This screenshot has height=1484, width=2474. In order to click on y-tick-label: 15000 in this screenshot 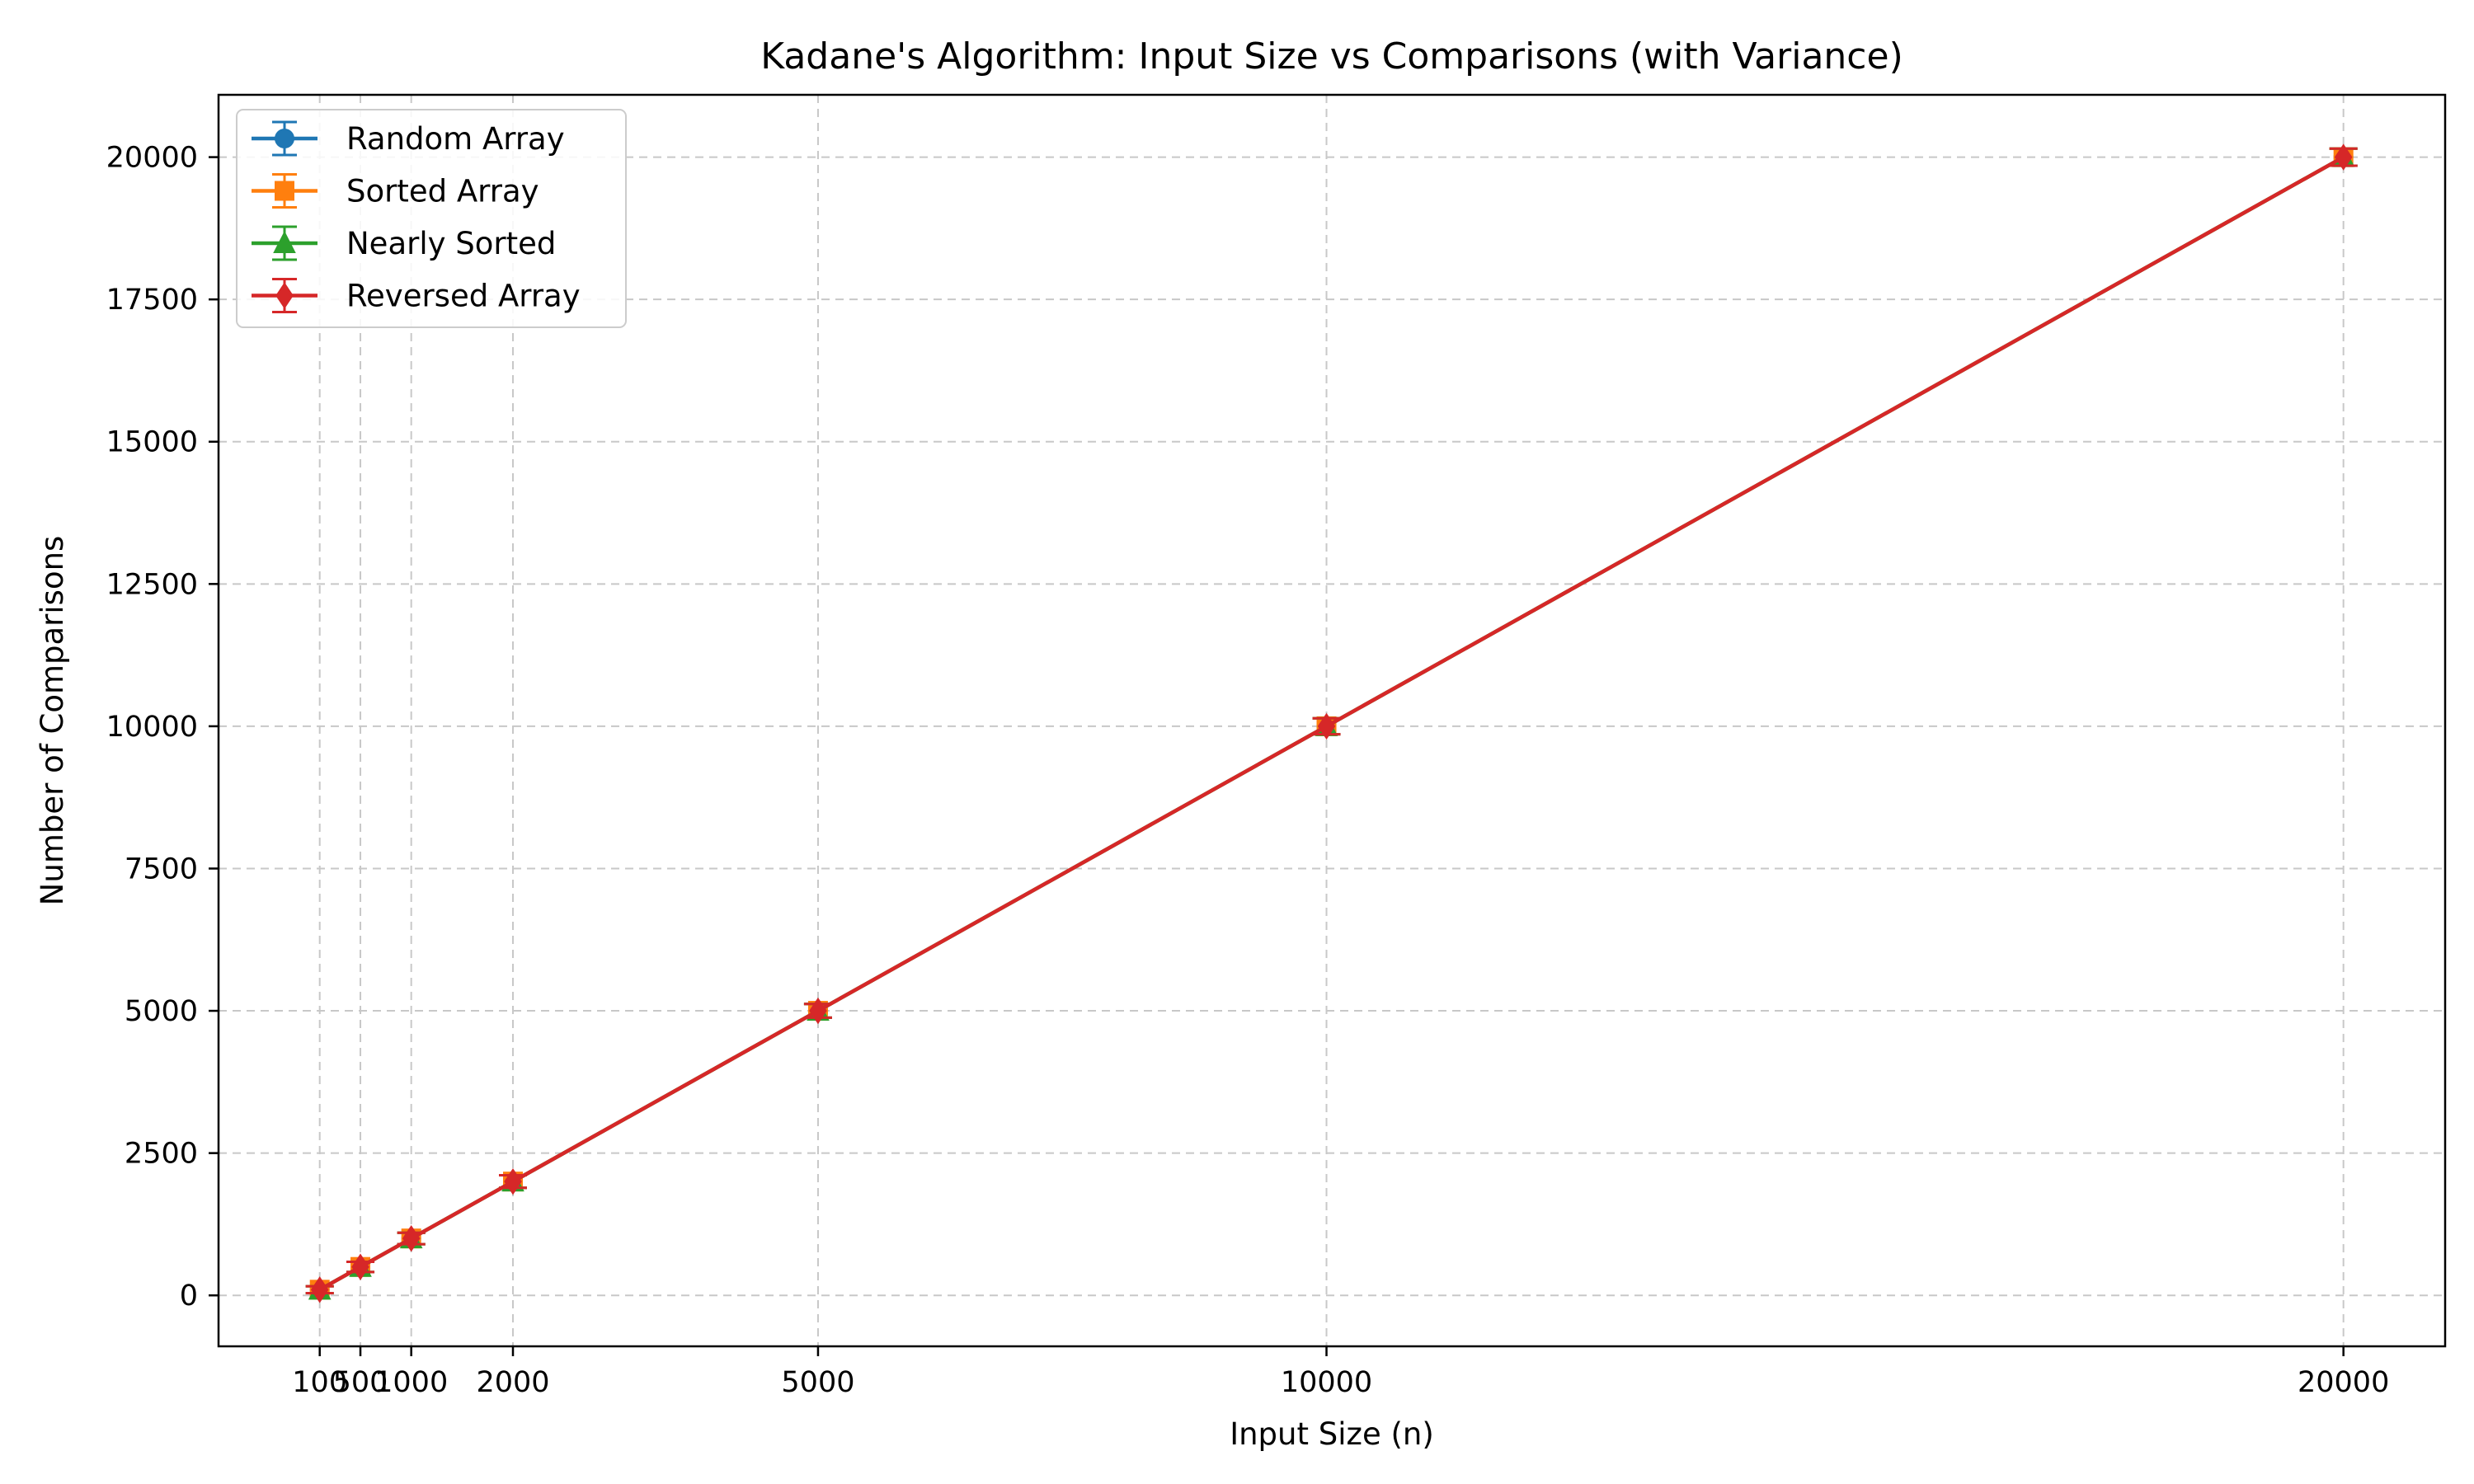, I will do `click(152, 442)`.